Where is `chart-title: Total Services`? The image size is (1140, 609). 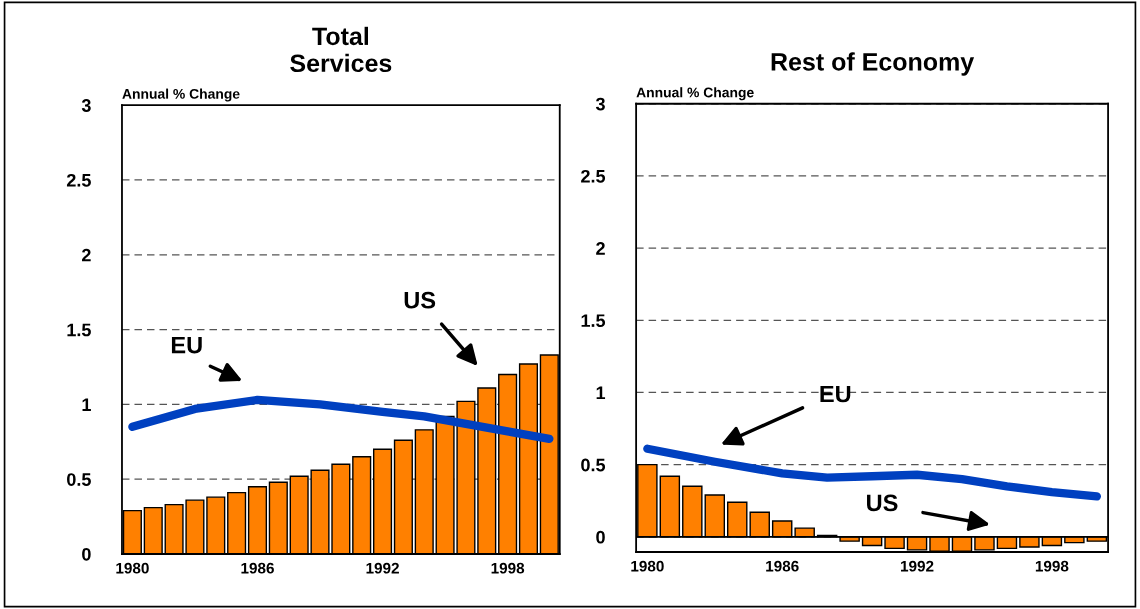
chart-title: Total Services is located at coordinates (341, 49).